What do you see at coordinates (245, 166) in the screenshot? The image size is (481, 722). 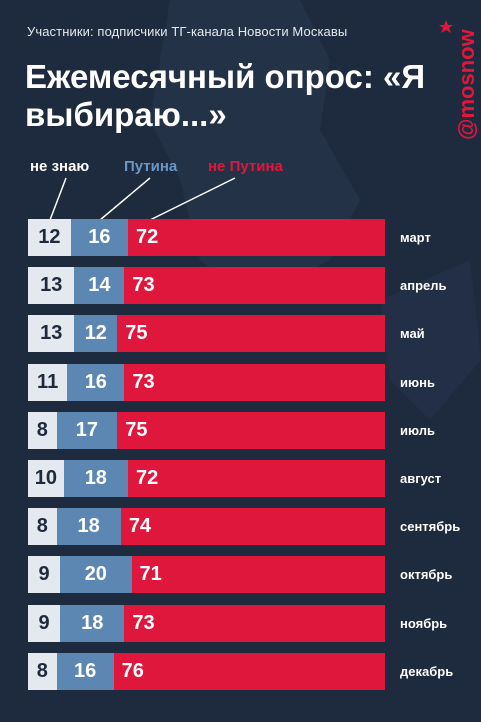 I see `legend-not-putin: не Путина` at bounding box center [245, 166].